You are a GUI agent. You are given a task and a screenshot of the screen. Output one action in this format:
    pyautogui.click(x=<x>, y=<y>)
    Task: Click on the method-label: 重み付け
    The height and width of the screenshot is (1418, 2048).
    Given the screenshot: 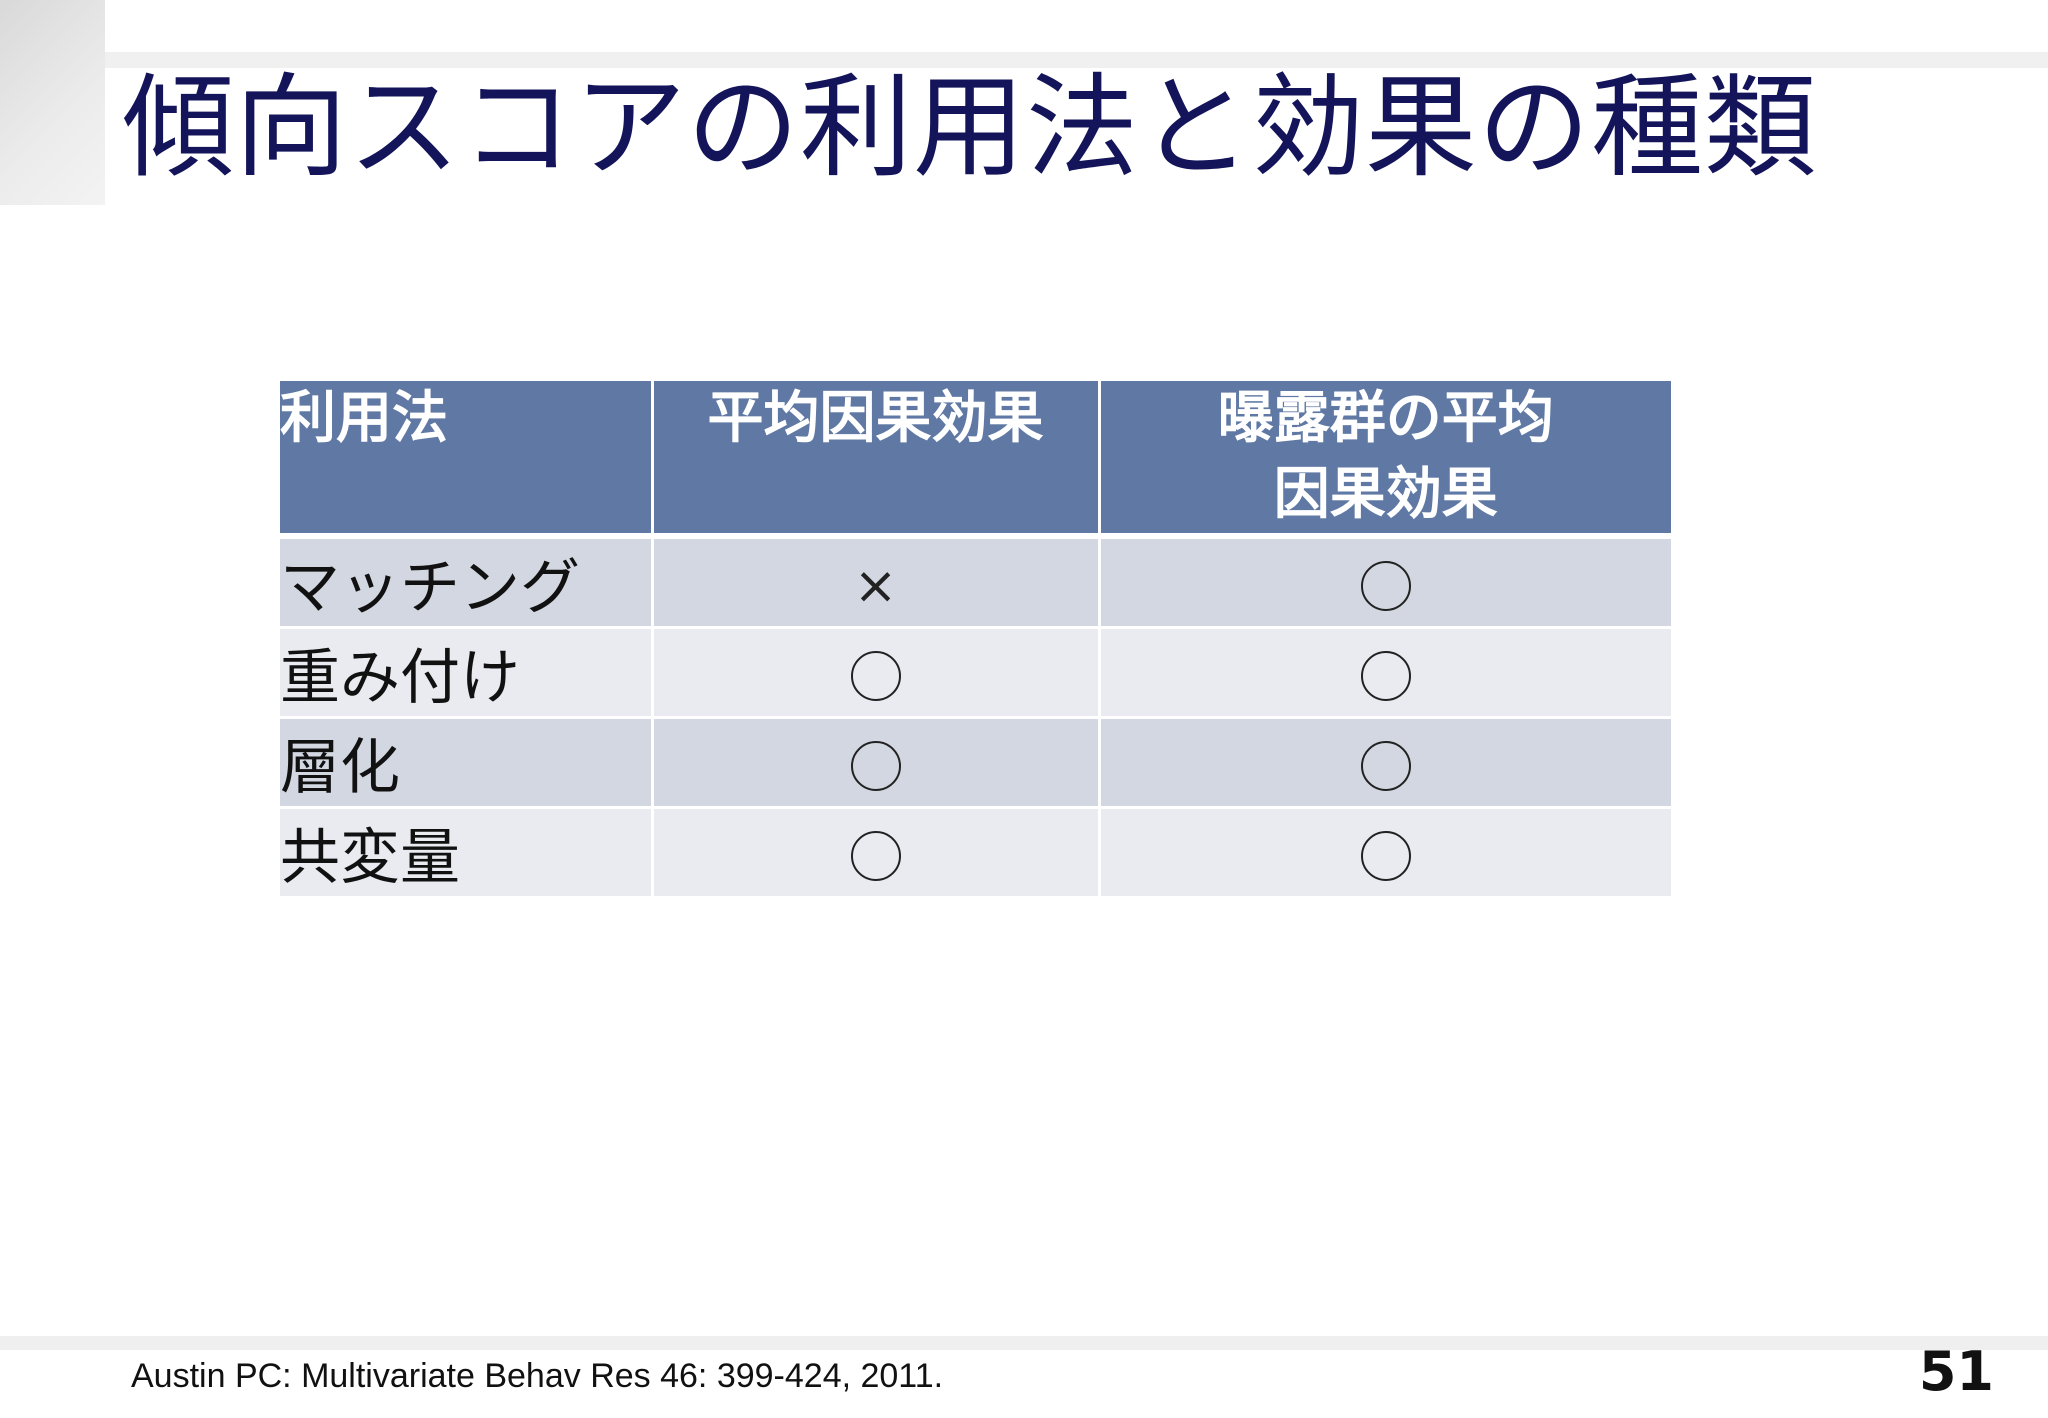 What is the action you would take?
    pyautogui.click(x=467, y=673)
    